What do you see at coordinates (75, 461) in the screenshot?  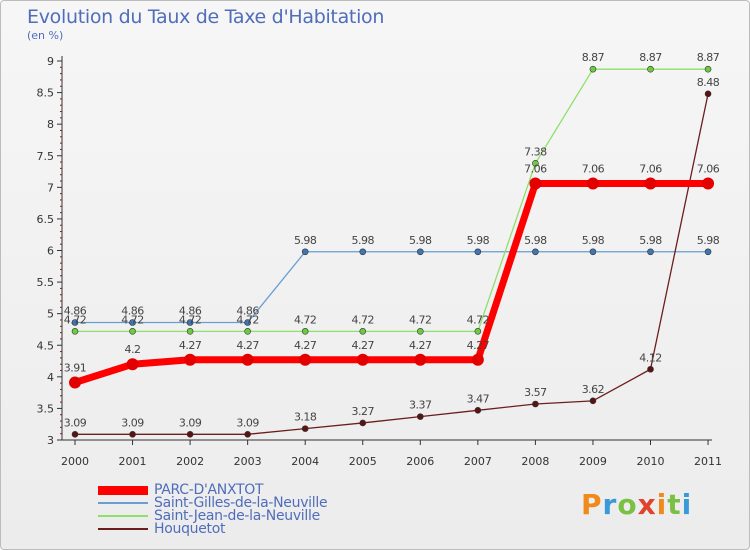 I see `x-tick-label: 2000` at bounding box center [75, 461].